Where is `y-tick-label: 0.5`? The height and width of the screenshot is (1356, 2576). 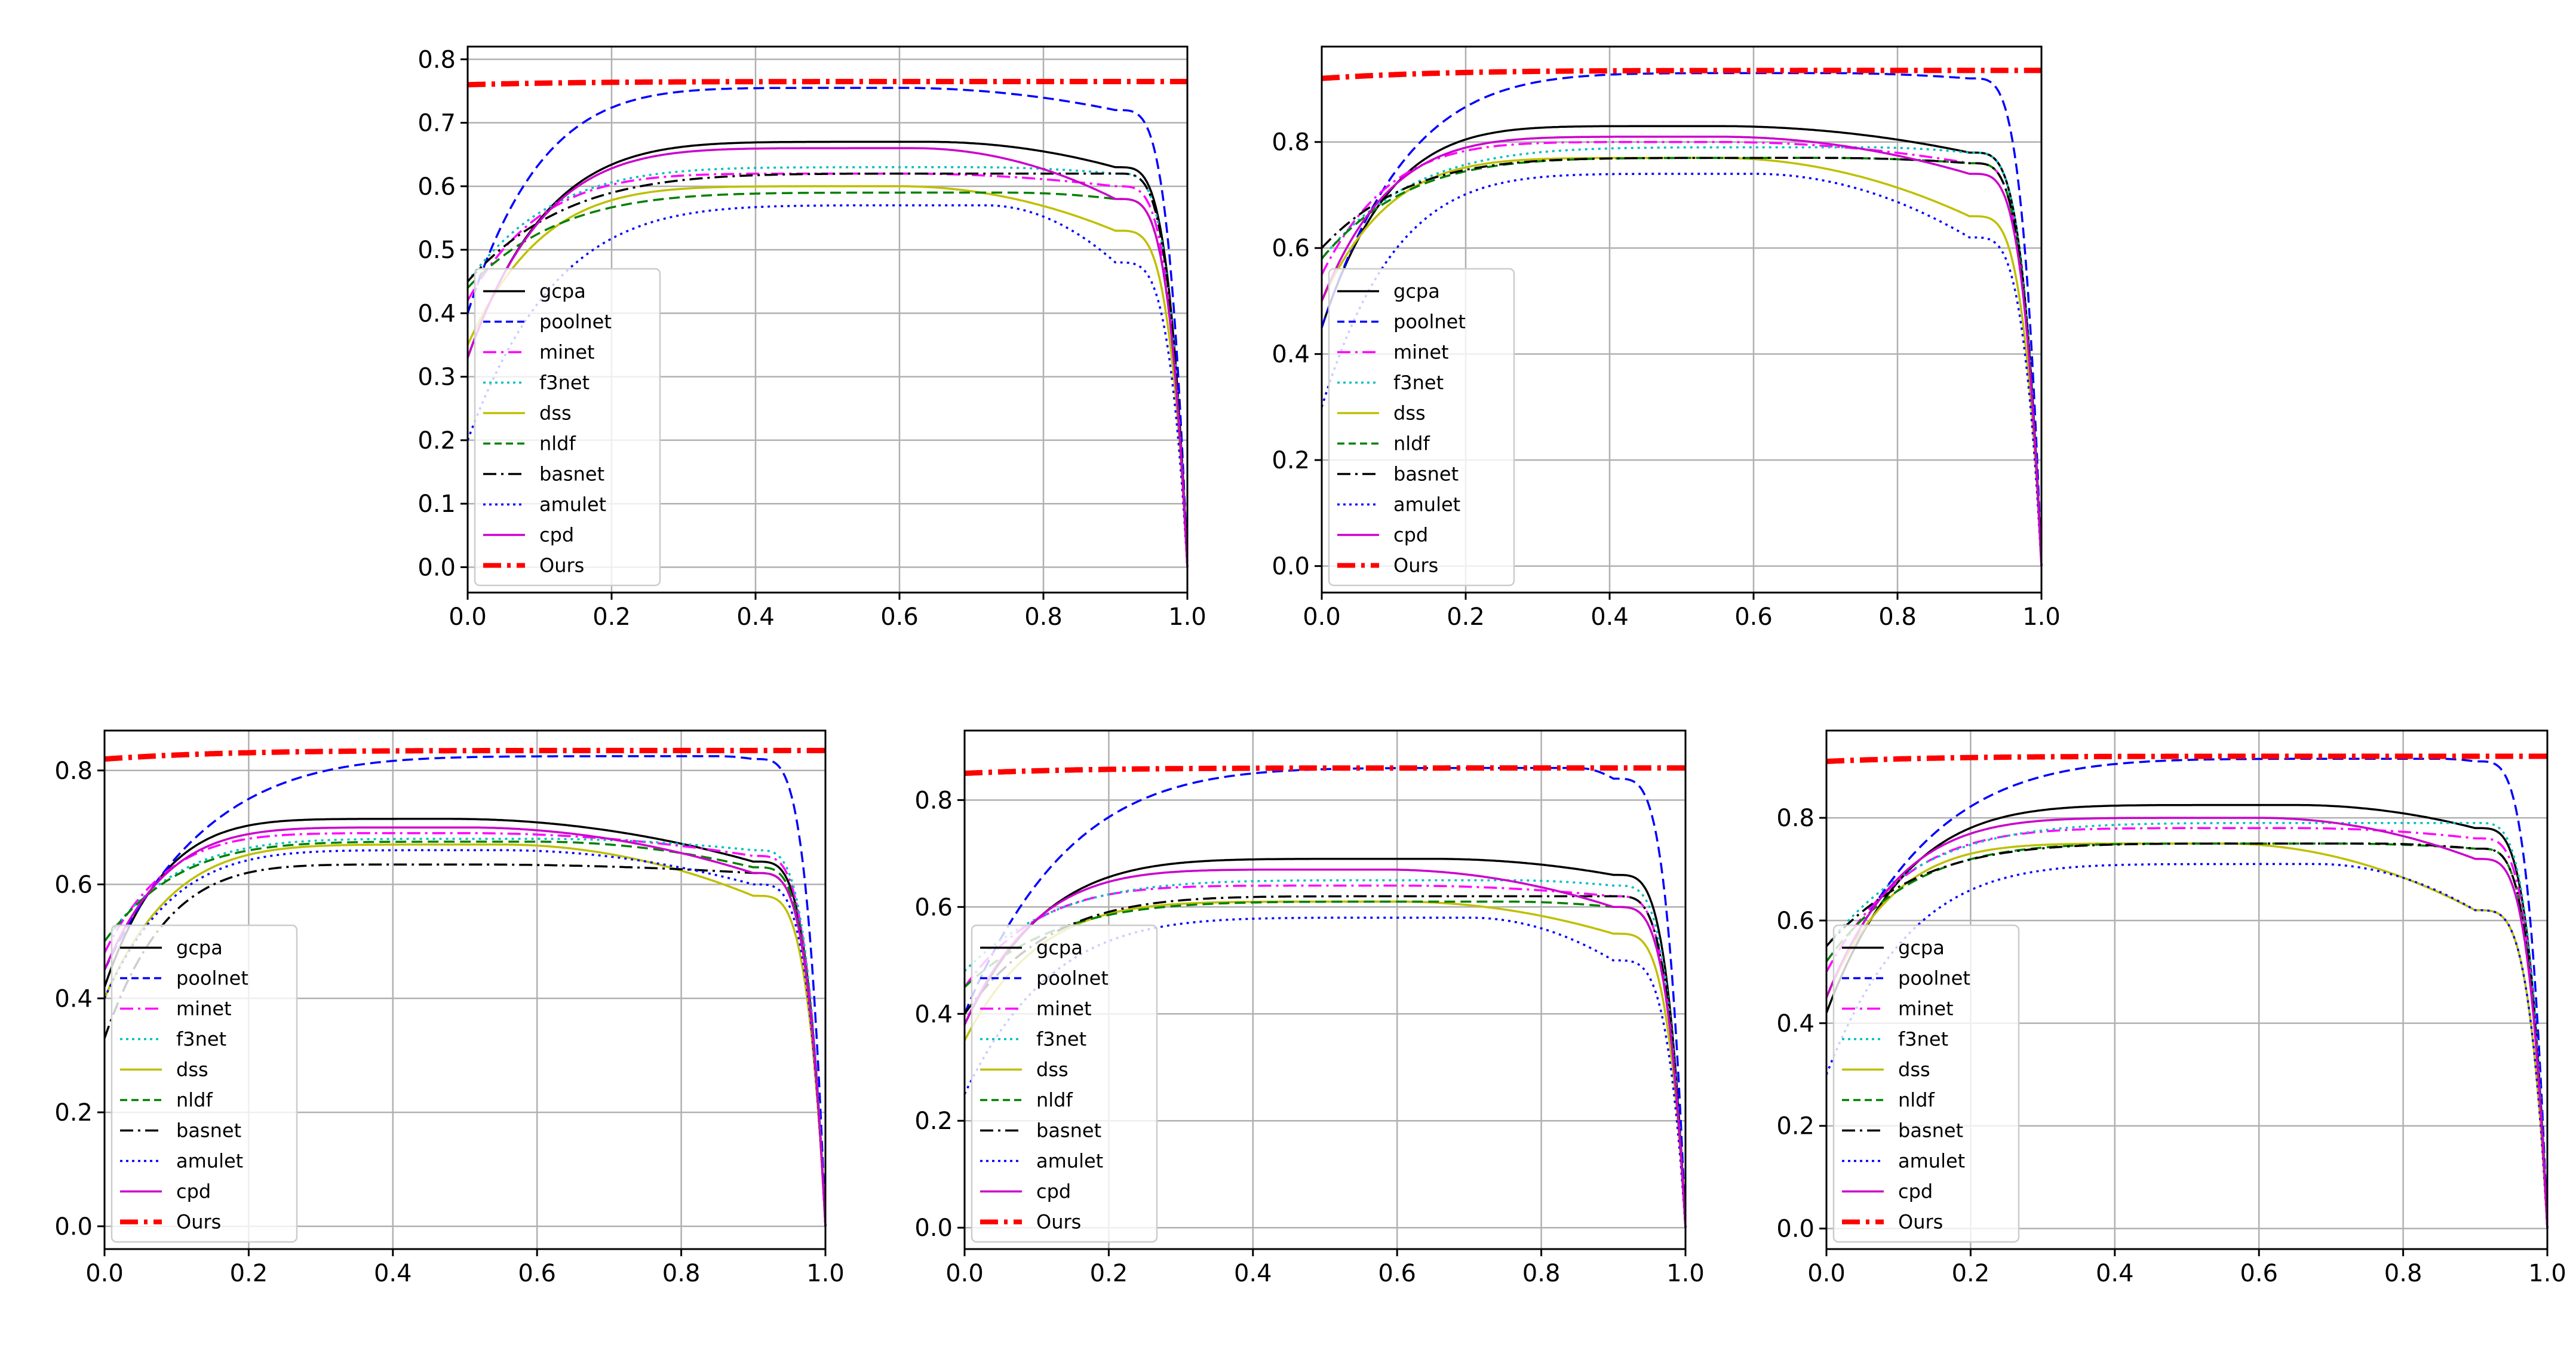
y-tick-label: 0.5 is located at coordinates (436, 250).